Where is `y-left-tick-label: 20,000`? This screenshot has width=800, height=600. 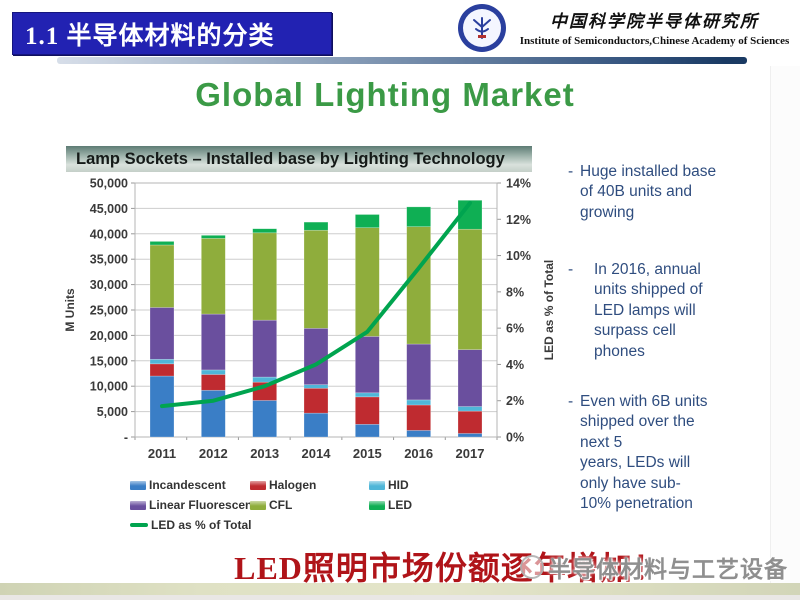 y-left-tick-label: 20,000 is located at coordinates (109, 336).